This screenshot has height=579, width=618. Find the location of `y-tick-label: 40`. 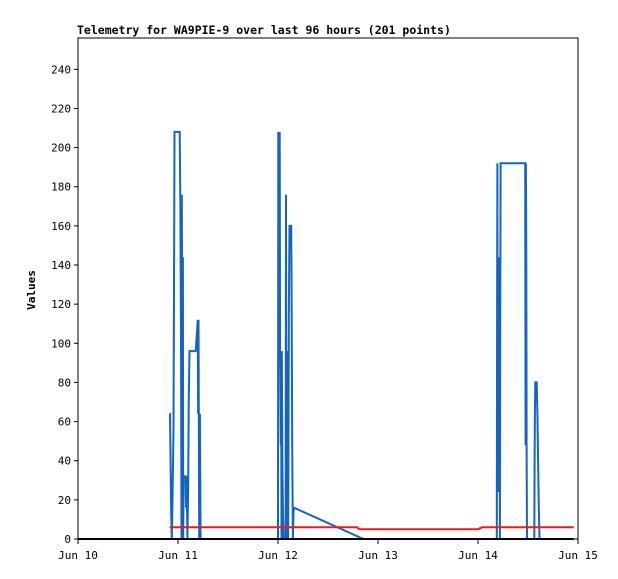

y-tick-label: 40 is located at coordinates (64, 461).